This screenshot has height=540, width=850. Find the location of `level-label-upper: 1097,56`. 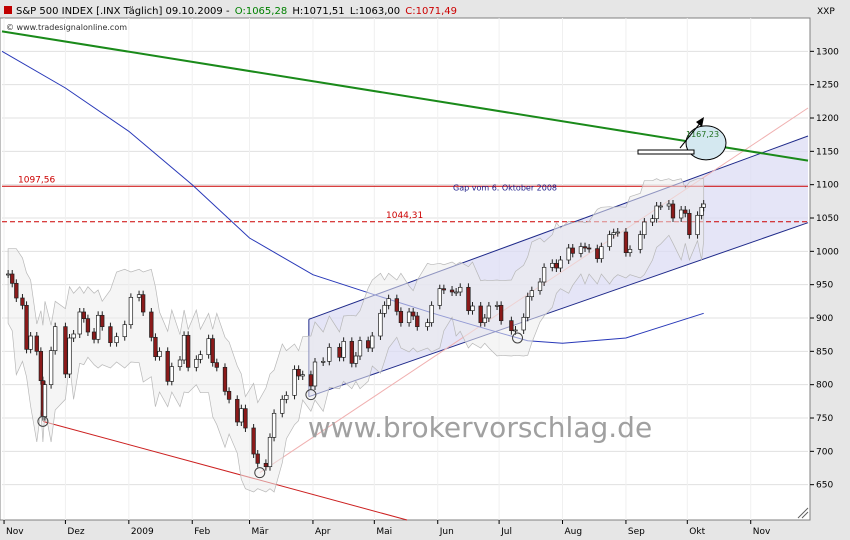

level-label-upper: 1097,56 is located at coordinates (36, 180).